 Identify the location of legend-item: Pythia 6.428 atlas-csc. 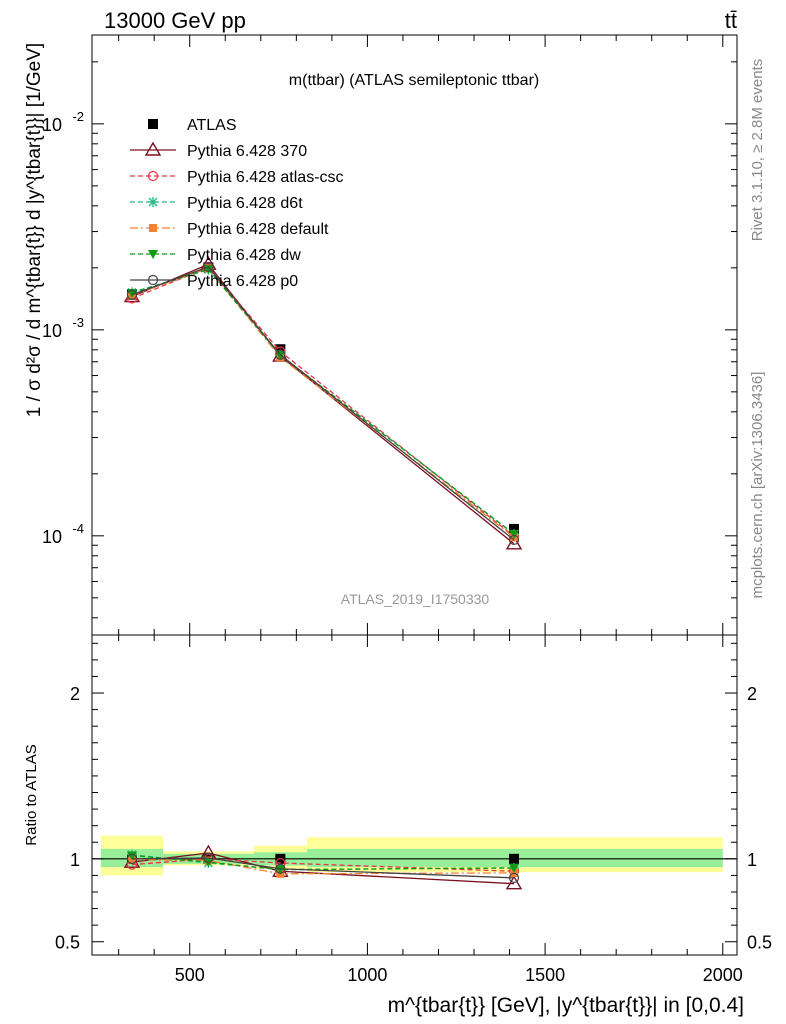
(237, 177).